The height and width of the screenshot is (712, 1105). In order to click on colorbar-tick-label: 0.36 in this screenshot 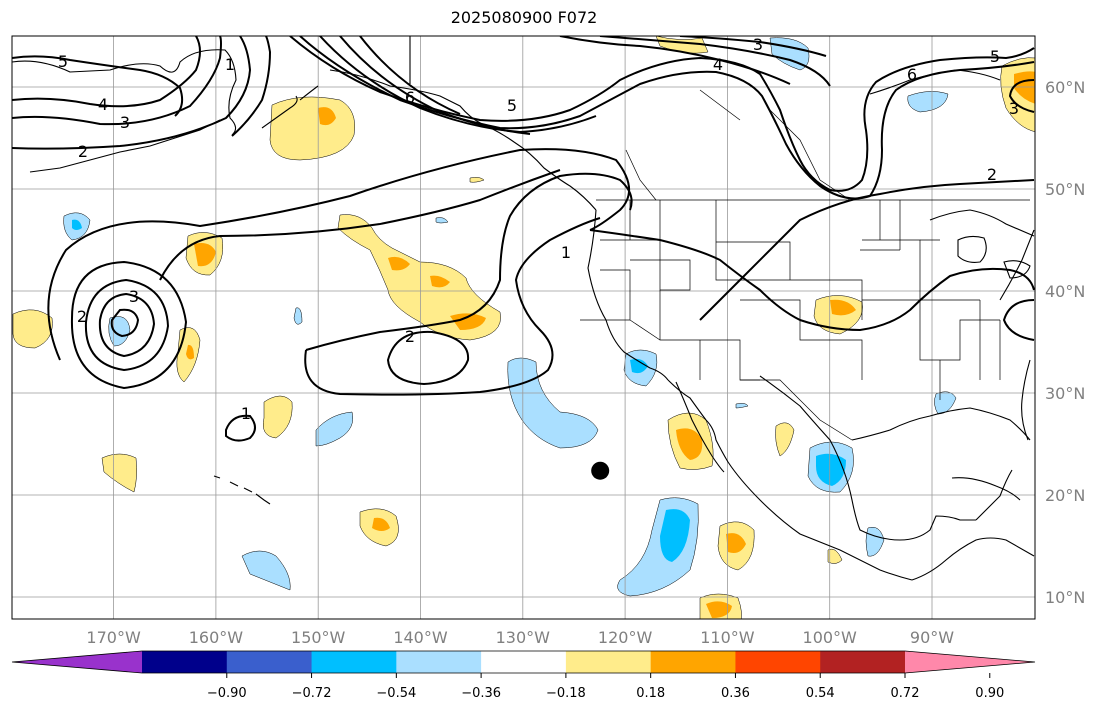, I will do `click(735, 693)`.